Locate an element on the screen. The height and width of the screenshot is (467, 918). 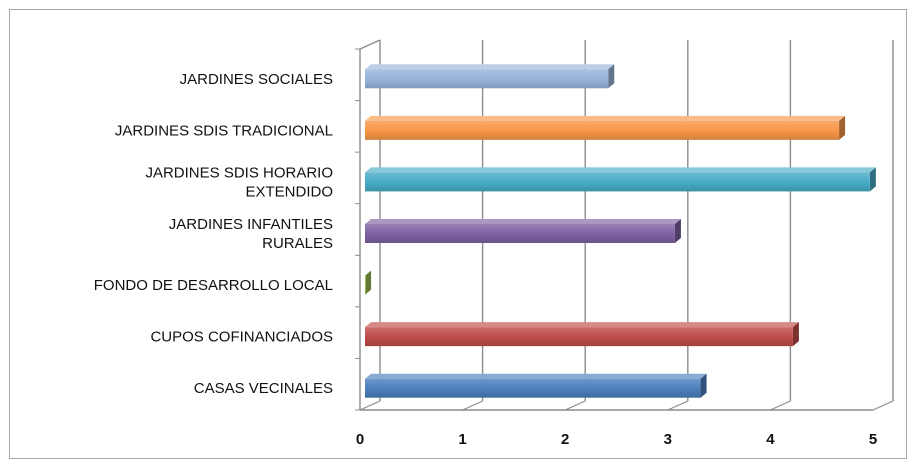
category-label: CUPOS COFINANCIADOS is located at coordinates (241, 337).